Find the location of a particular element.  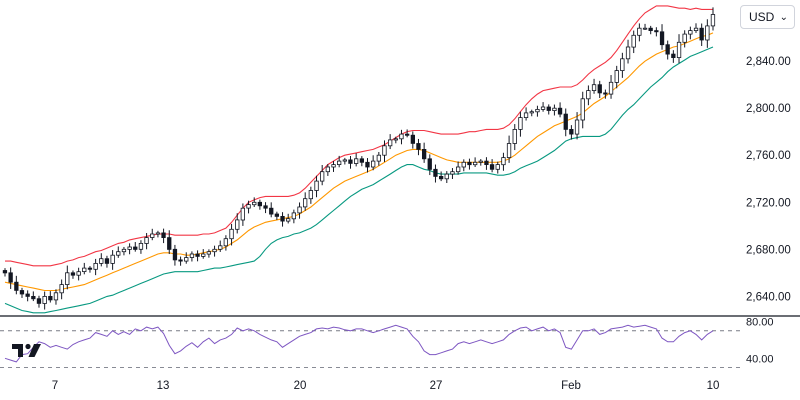

price-tick-label: 2,800.00 is located at coordinates (768, 109).